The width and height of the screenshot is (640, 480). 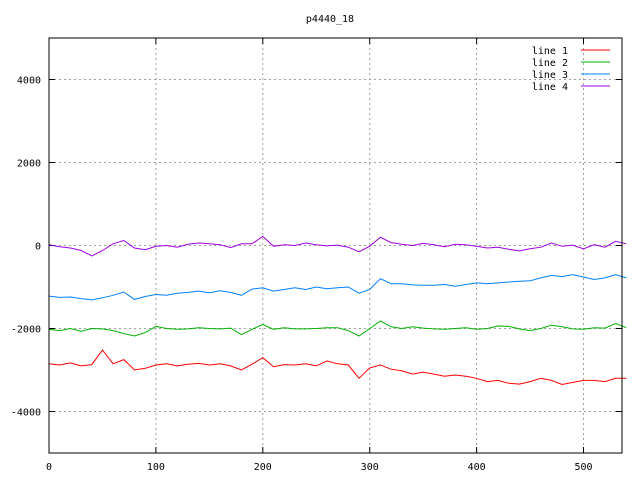 I want to click on y-tick-label: 4000, so click(x=29, y=81).